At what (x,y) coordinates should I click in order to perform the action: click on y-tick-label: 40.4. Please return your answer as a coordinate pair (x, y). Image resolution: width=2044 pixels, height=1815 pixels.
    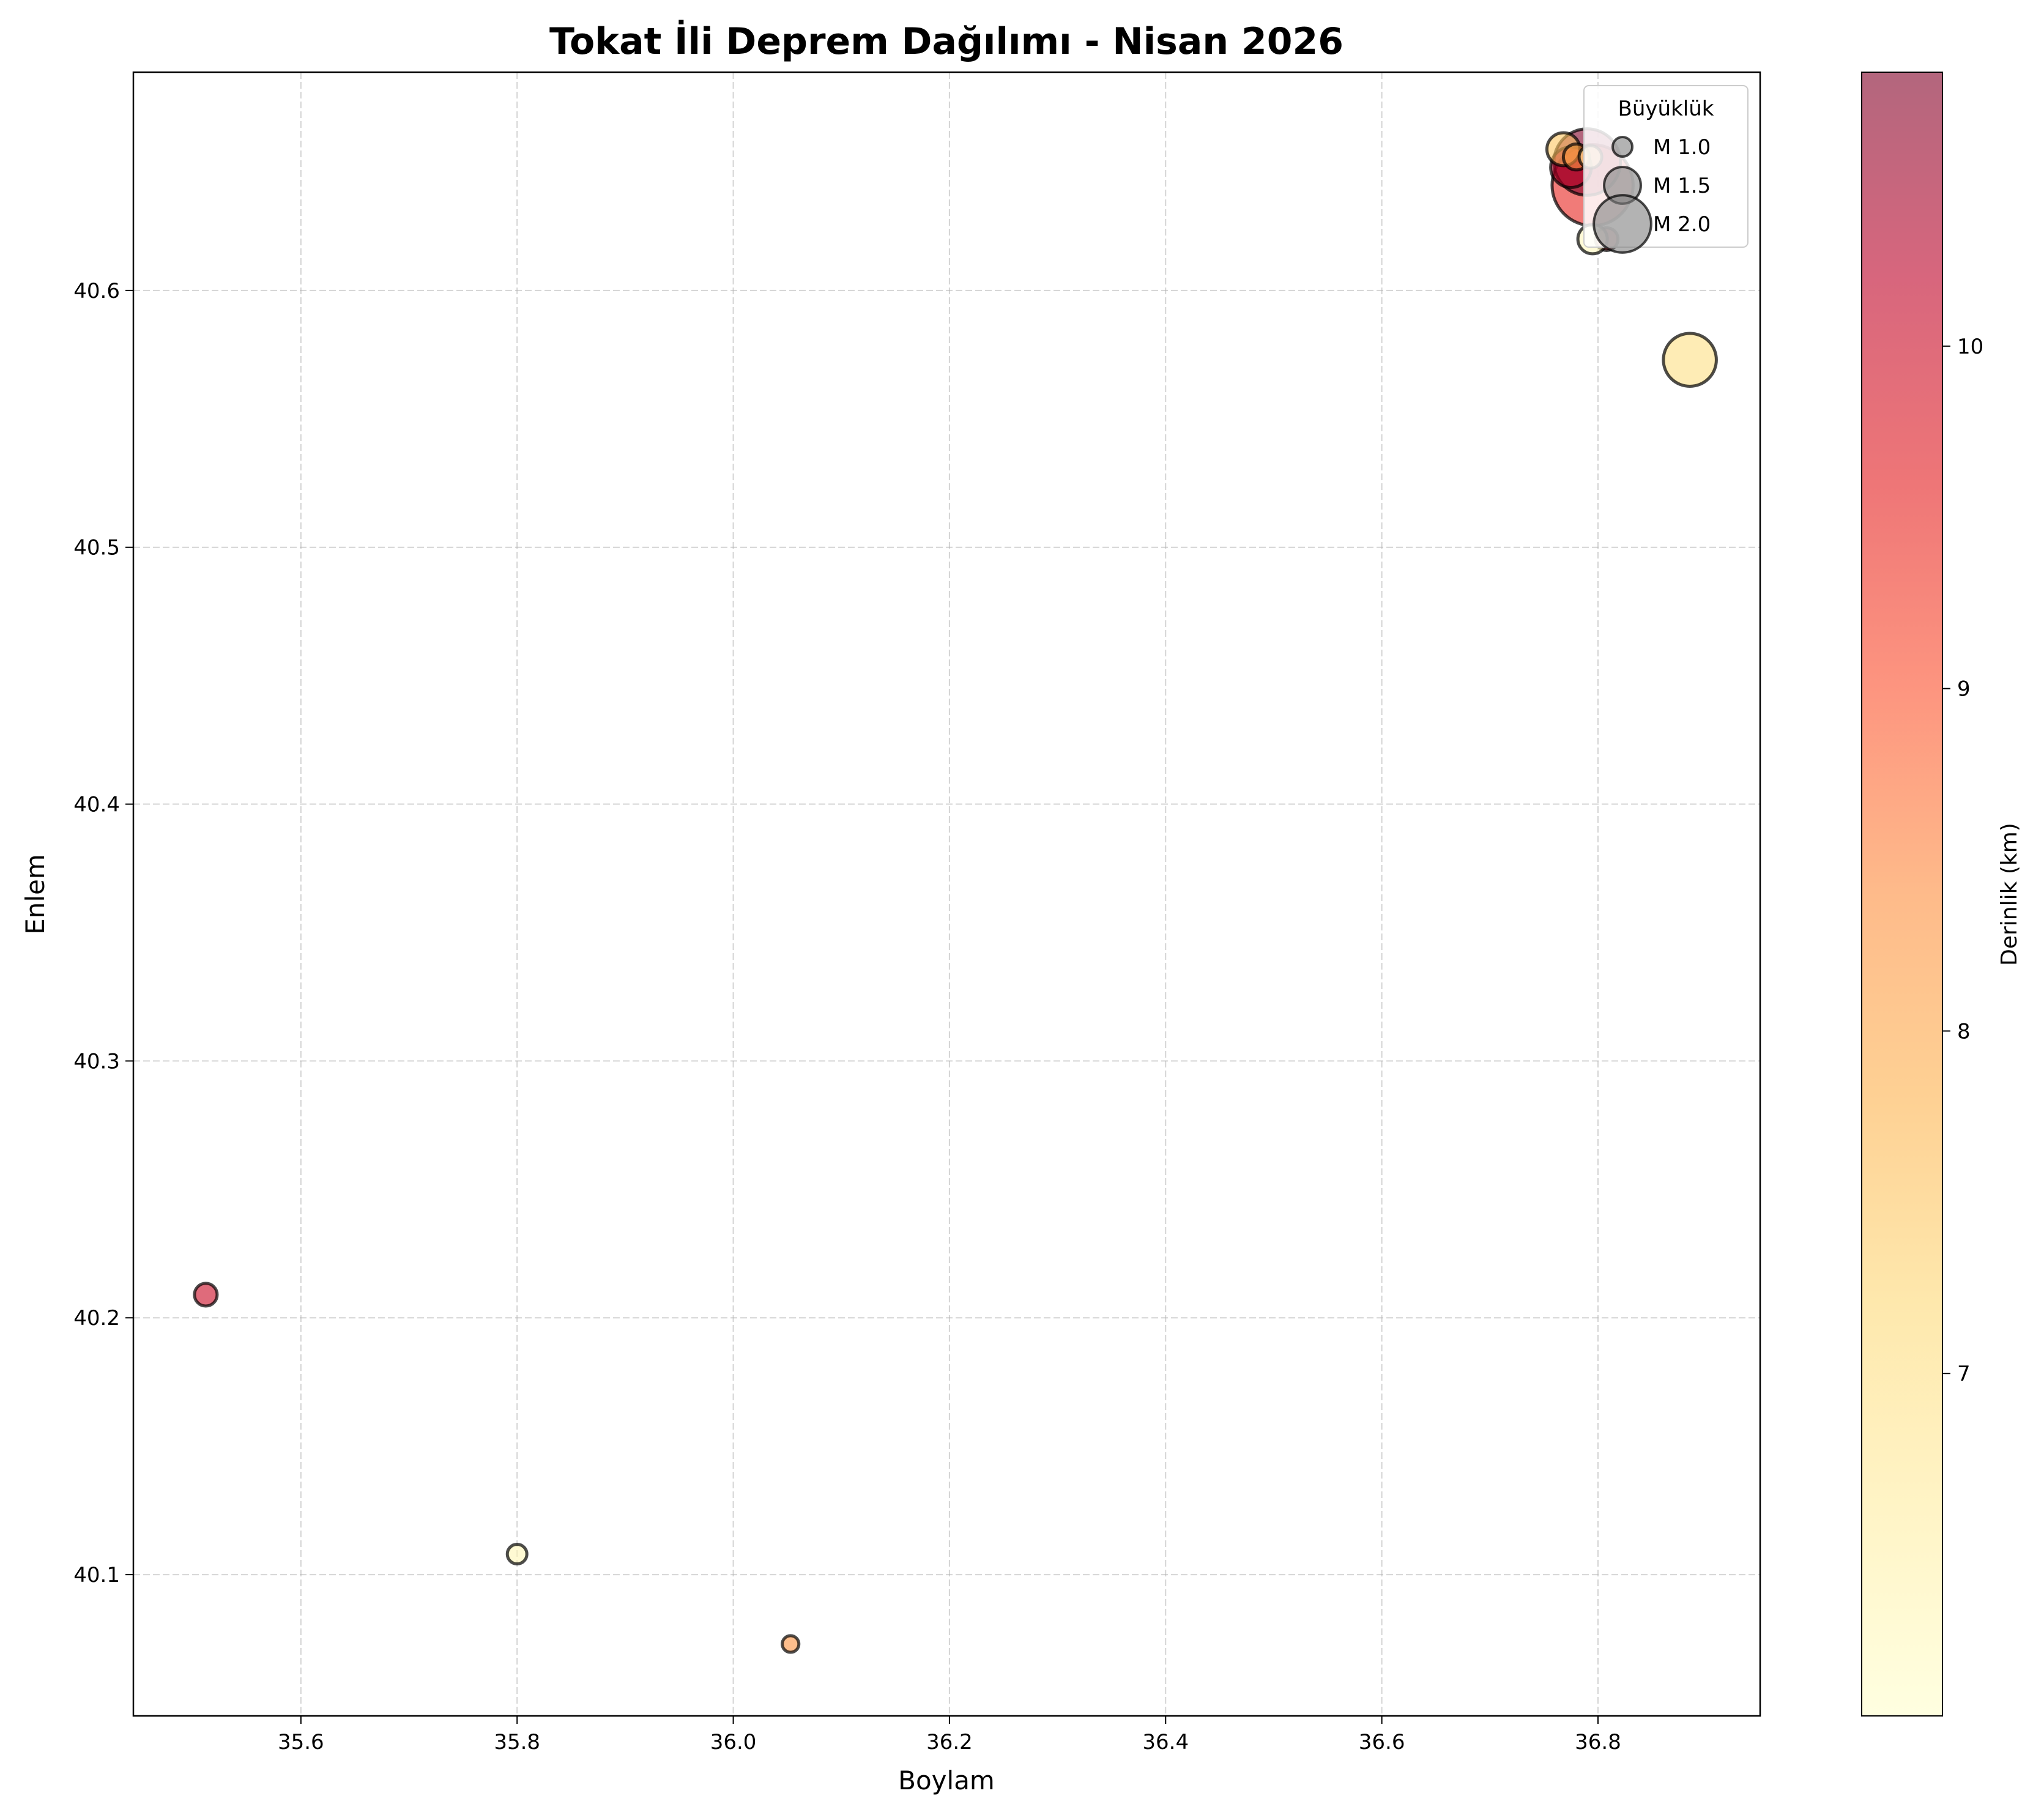
    Looking at the image, I should click on (96, 805).